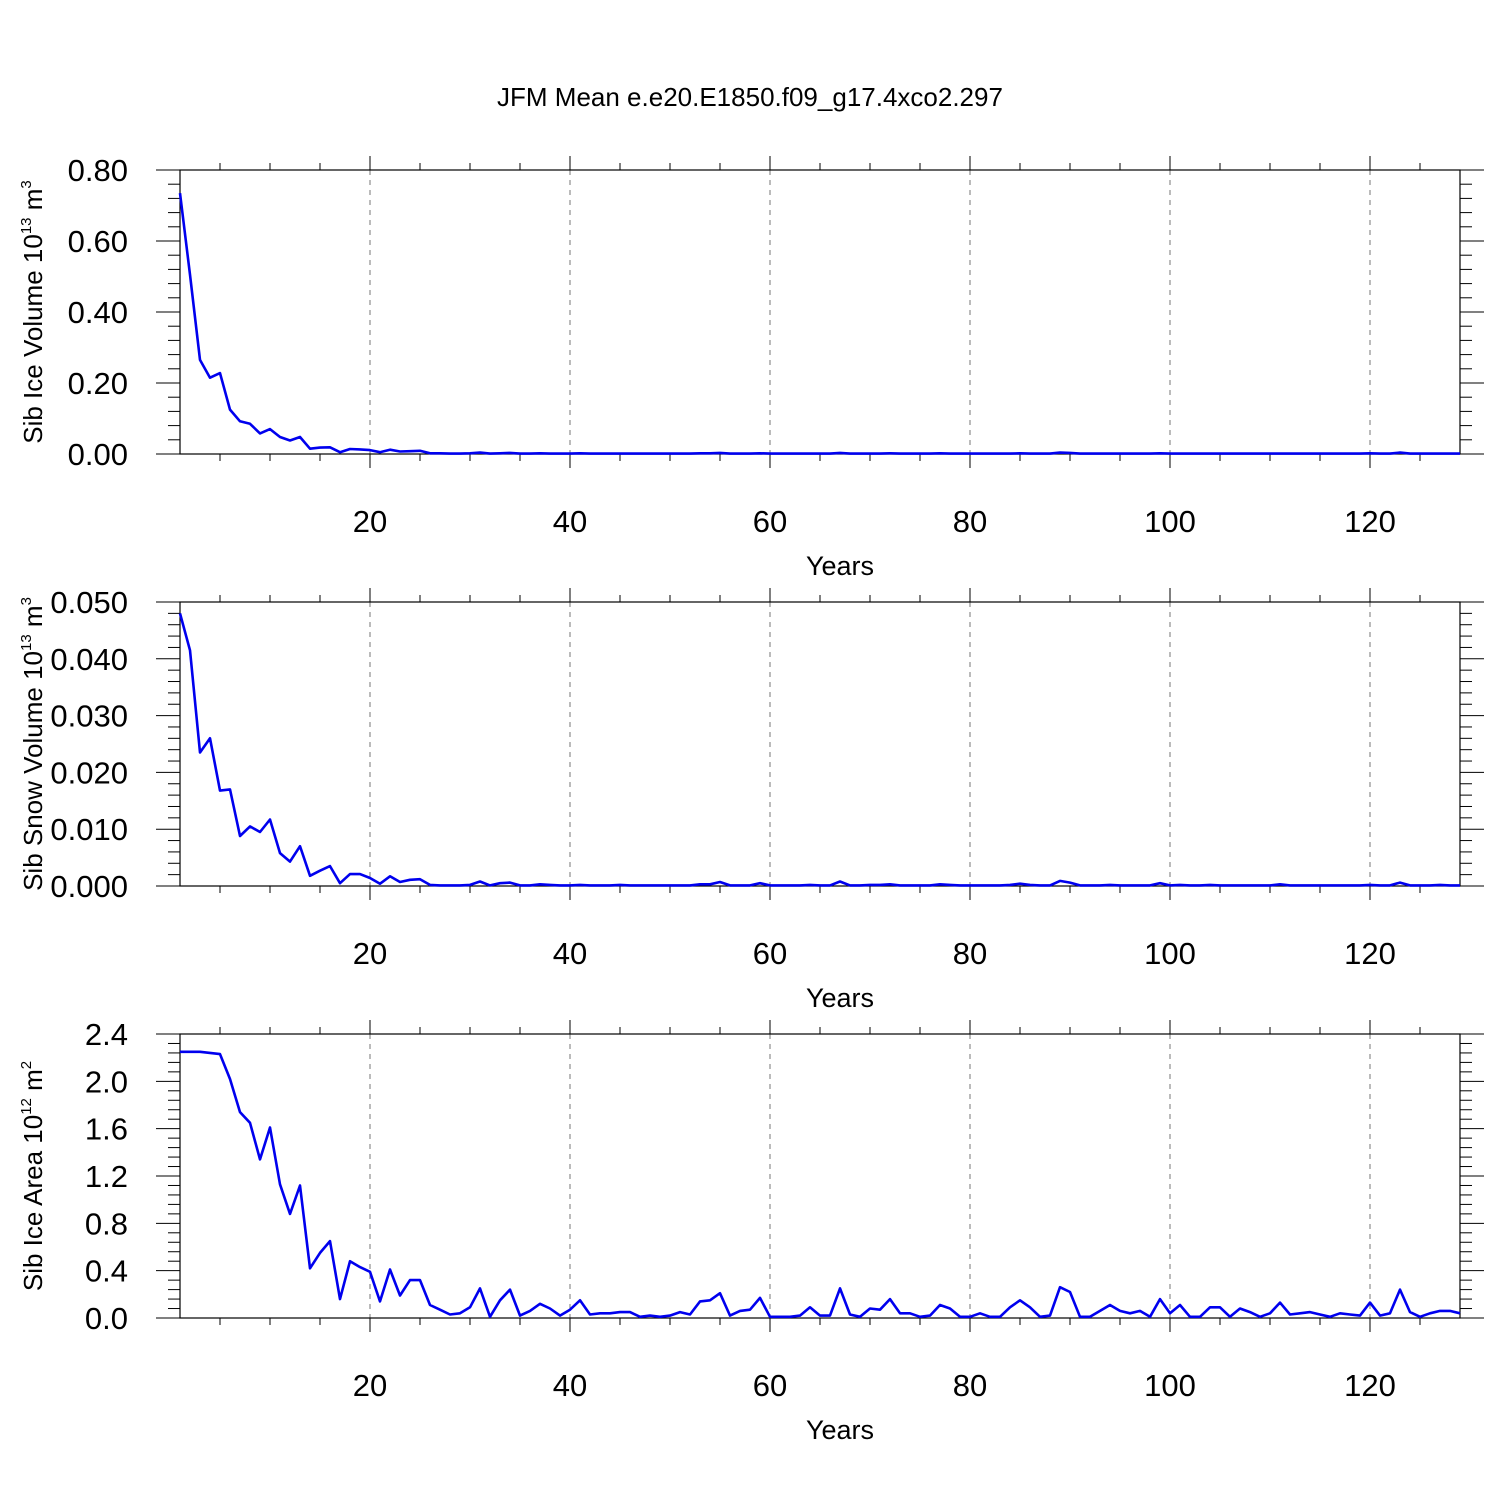 This screenshot has width=1500, height=1500. What do you see at coordinates (570, 953) in the screenshot?
I see `snow-volume-xtick-label: 40` at bounding box center [570, 953].